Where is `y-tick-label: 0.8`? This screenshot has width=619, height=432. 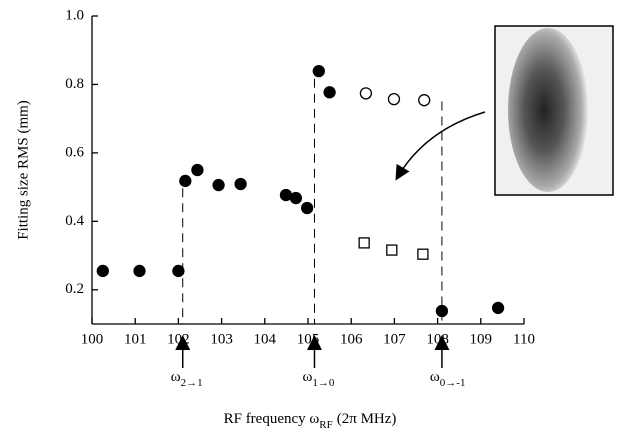 y-tick-label: 0.8 is located at coordinates (74, 84).